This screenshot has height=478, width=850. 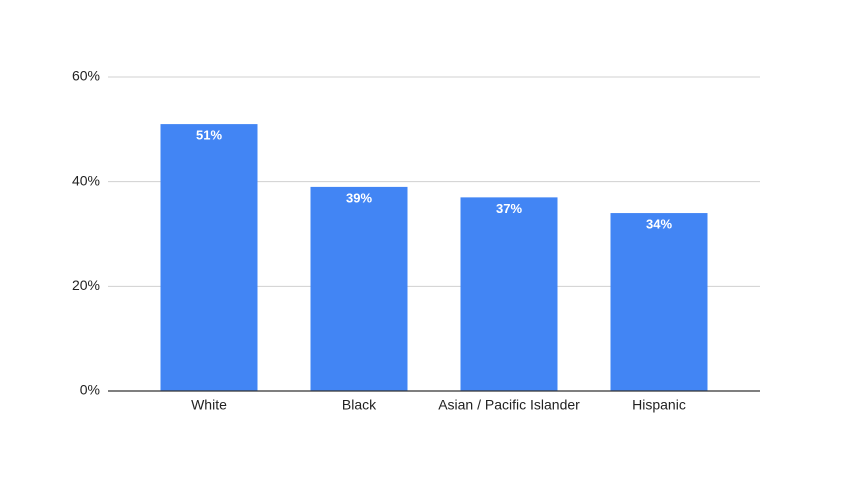 I want to click on y-tick-label: 60%, so click(x=86, y=76).